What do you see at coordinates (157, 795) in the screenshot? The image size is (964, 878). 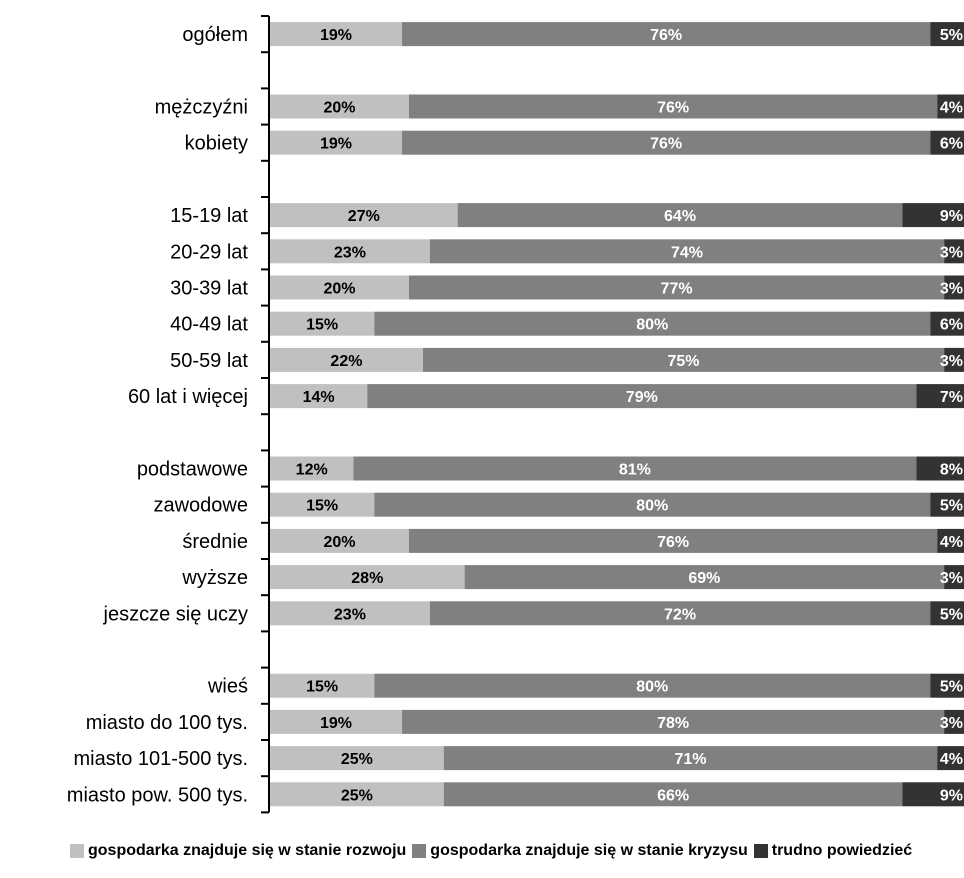 I see `category-label: miasto pow. 500 tys.` at bounding box center [157, 795].